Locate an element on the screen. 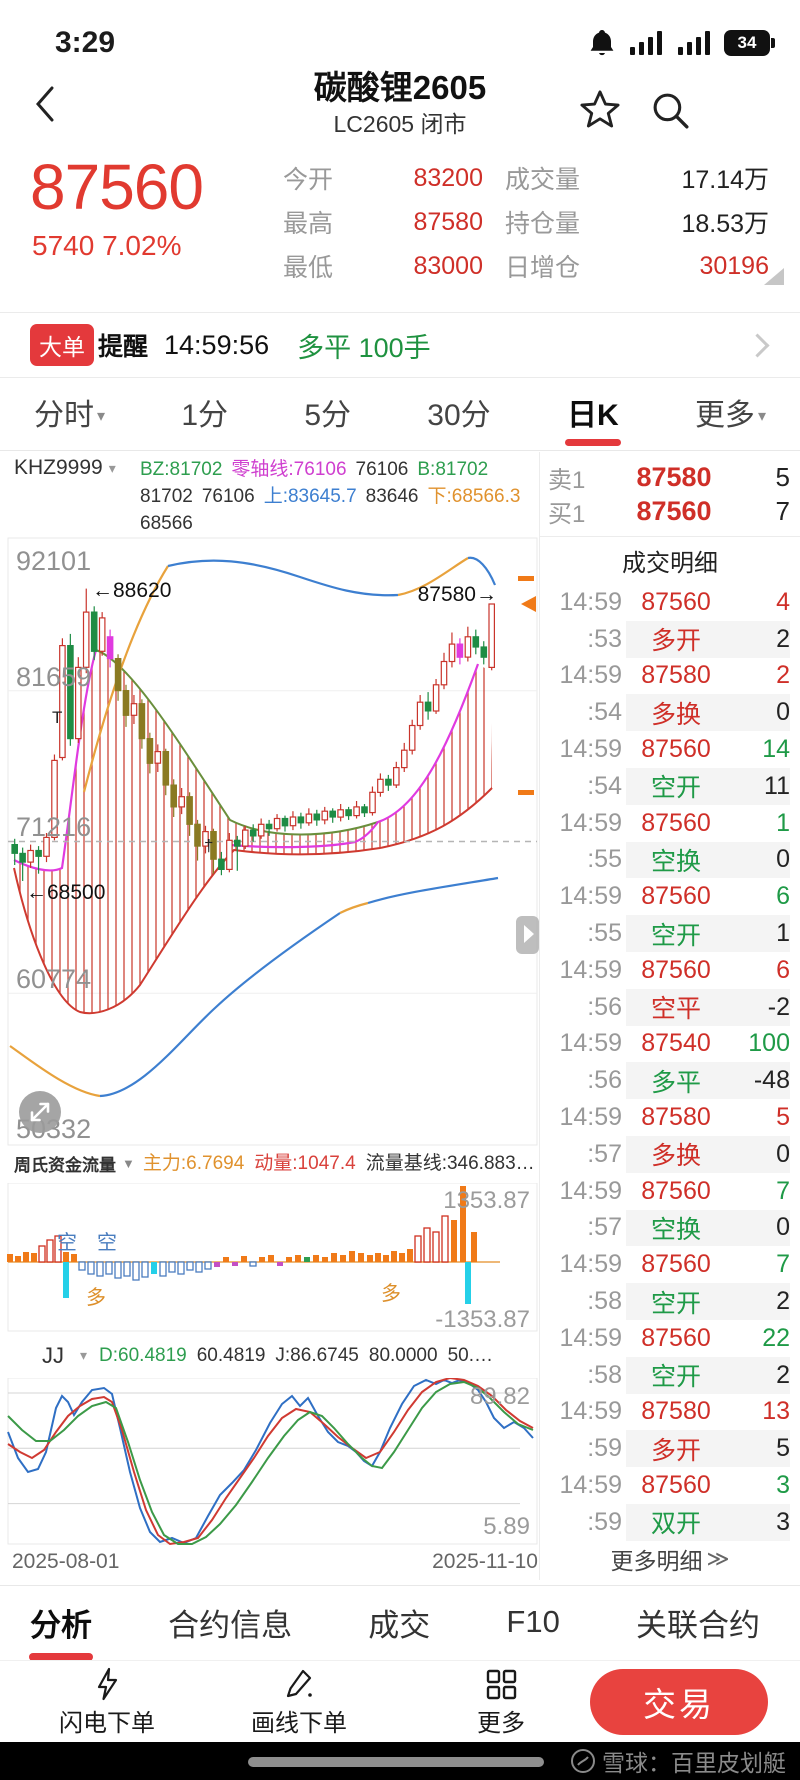 This screenshot has width=800, height=1780. money-flow-labels: 空空多 多 is located at coordinates (229, 1270).